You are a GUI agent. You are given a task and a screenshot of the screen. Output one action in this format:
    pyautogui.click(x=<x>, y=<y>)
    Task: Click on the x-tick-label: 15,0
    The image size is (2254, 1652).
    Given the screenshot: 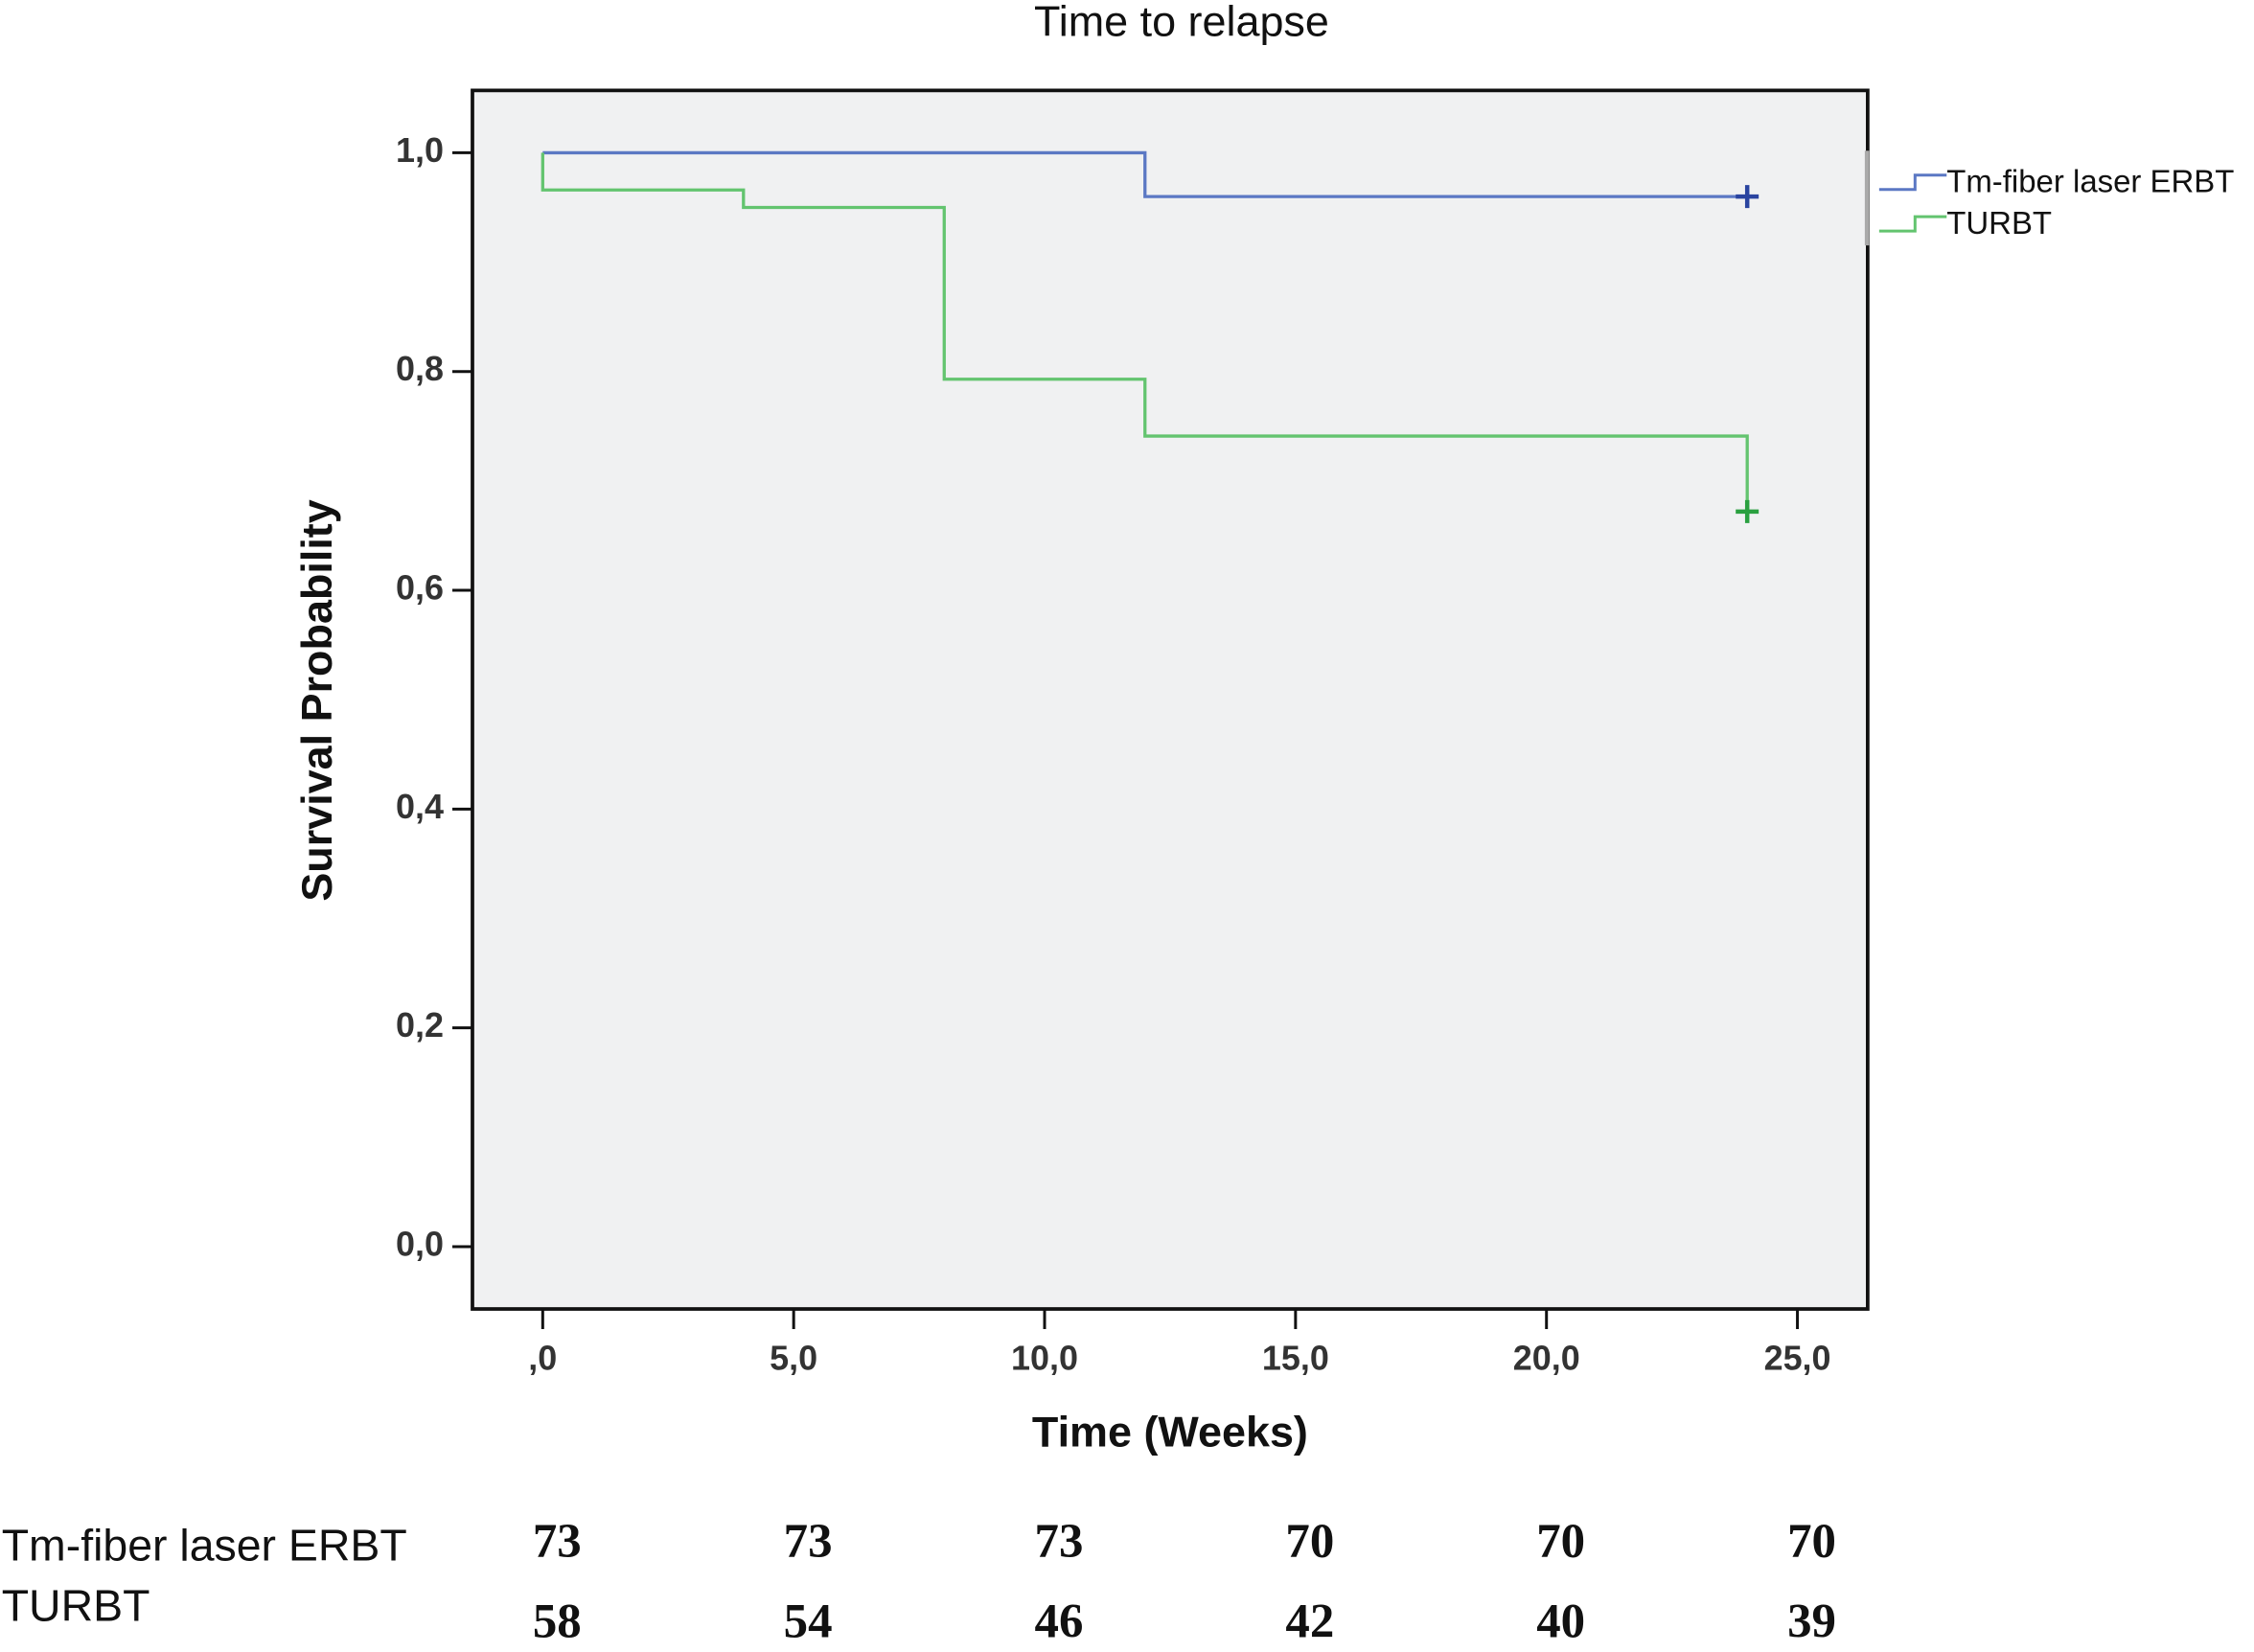 What is the action you would take?
    pyautogui.click(x=1295, y=1357)
    